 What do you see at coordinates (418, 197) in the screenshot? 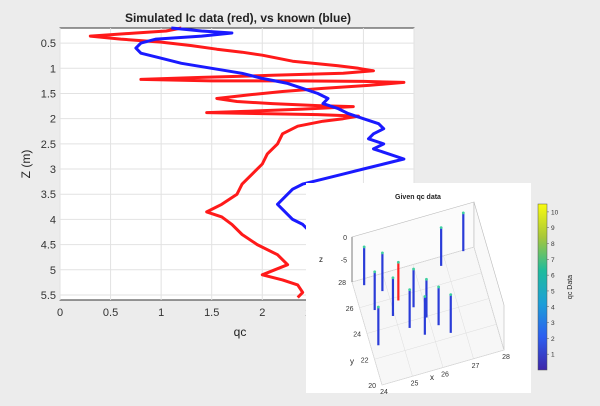
I see `inset-title: Given qc data` at bounding box center [418, 197].